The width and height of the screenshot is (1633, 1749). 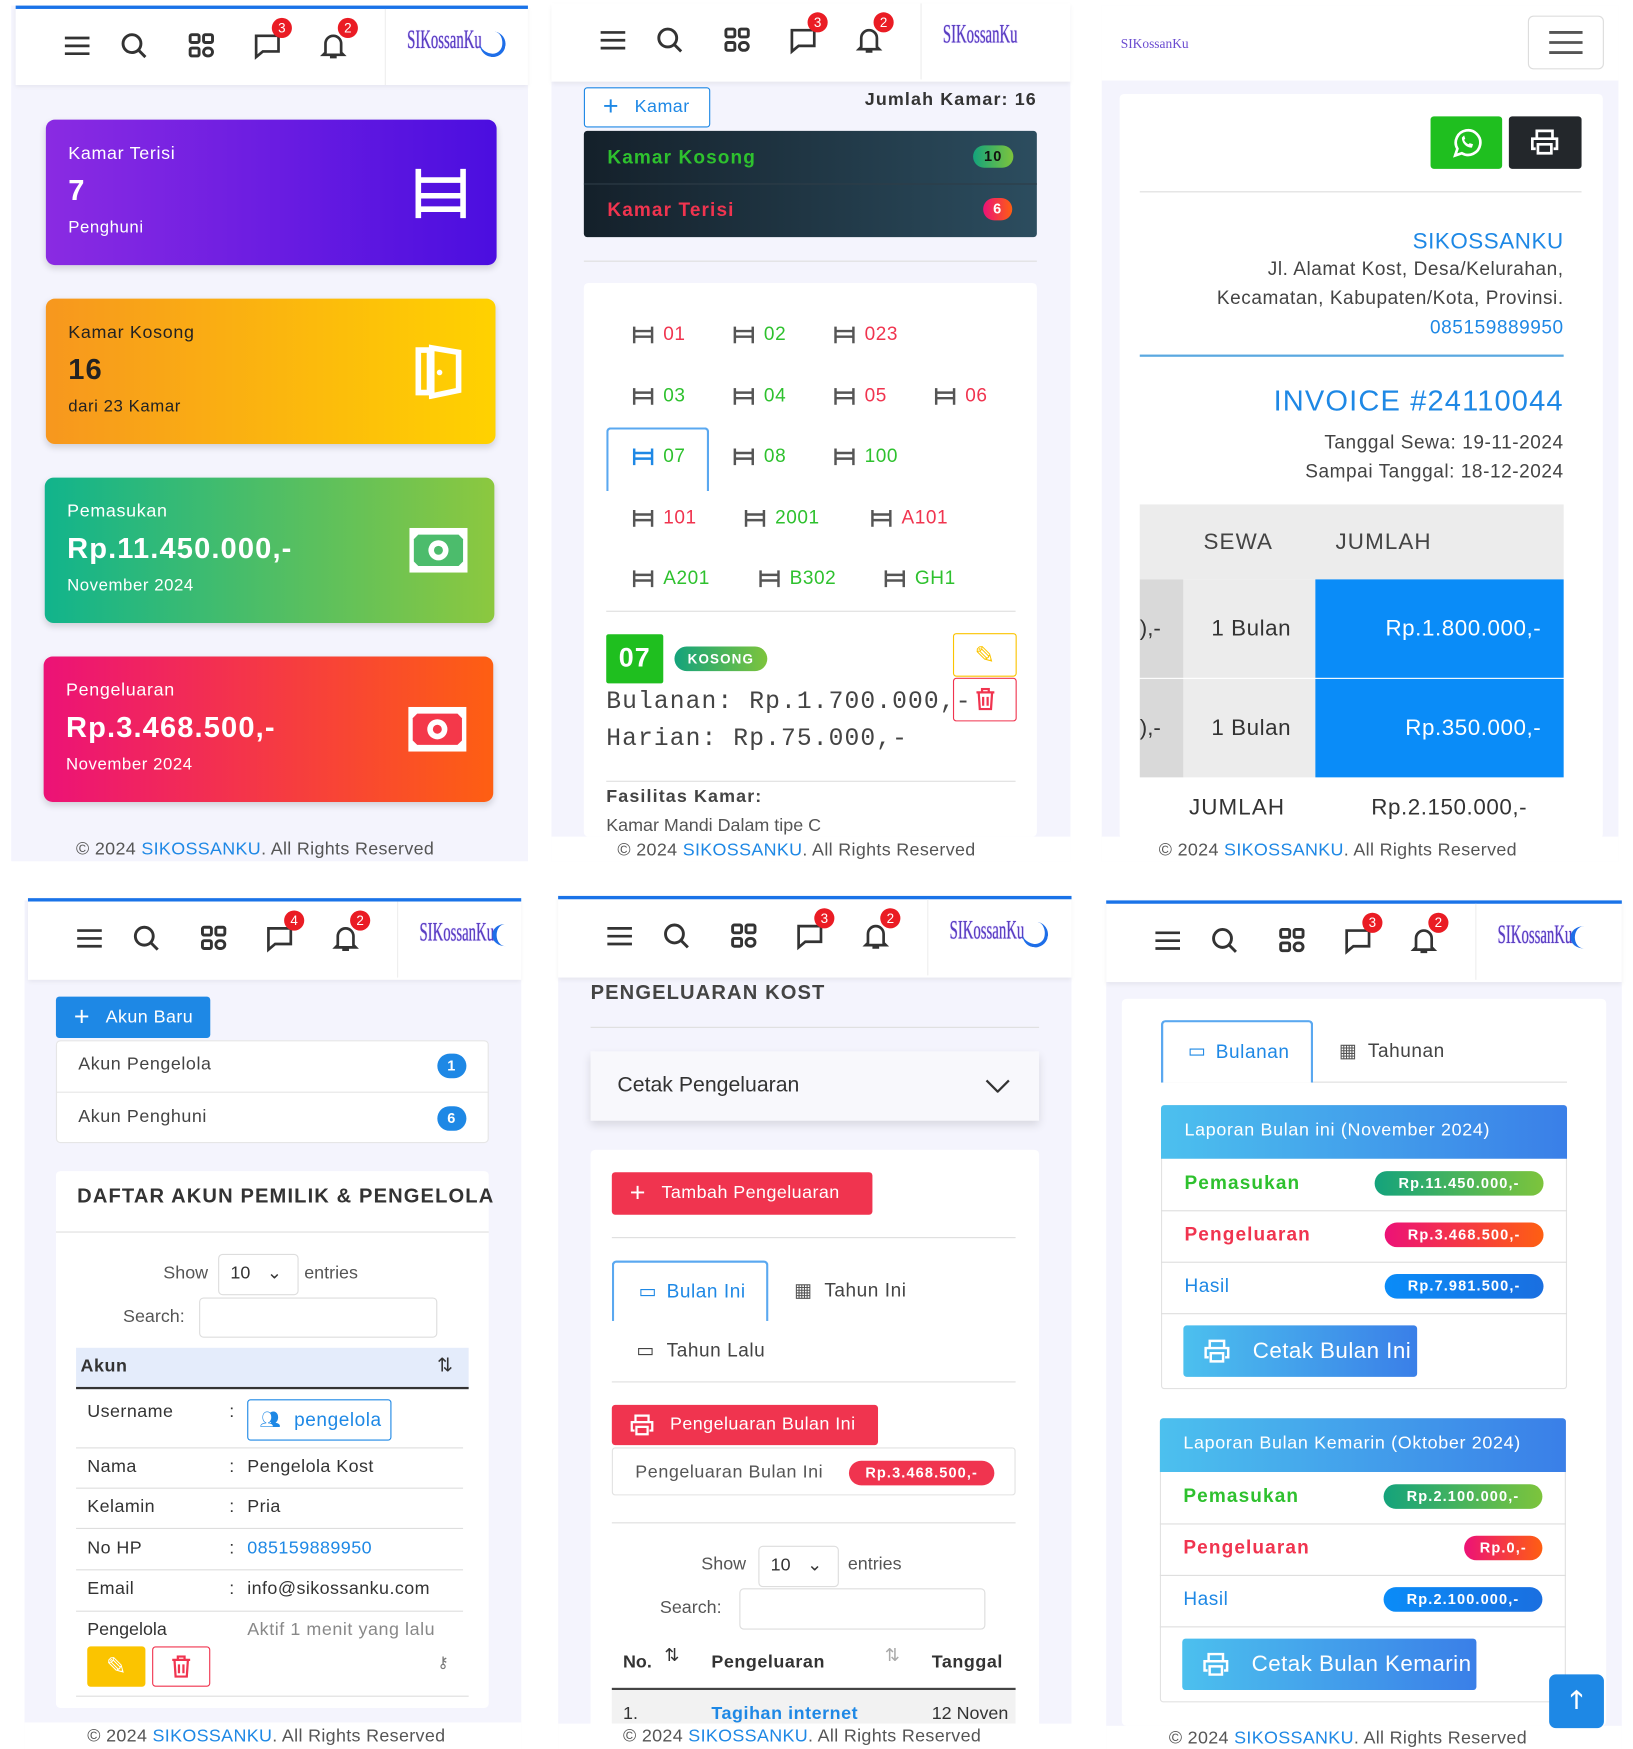 I want to click on print-expense-accordion: Cetak Pengeluaran, so click(x=815, y=1086).